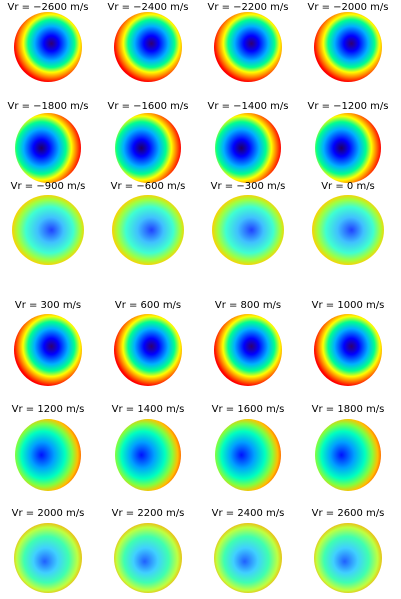 This screenshot has width=401, height=599. What do you see at coordinates (48, 513) in the screenshot?
I see `panel-label: Vr = 2000 m/s` at bounding box center [48, 513].